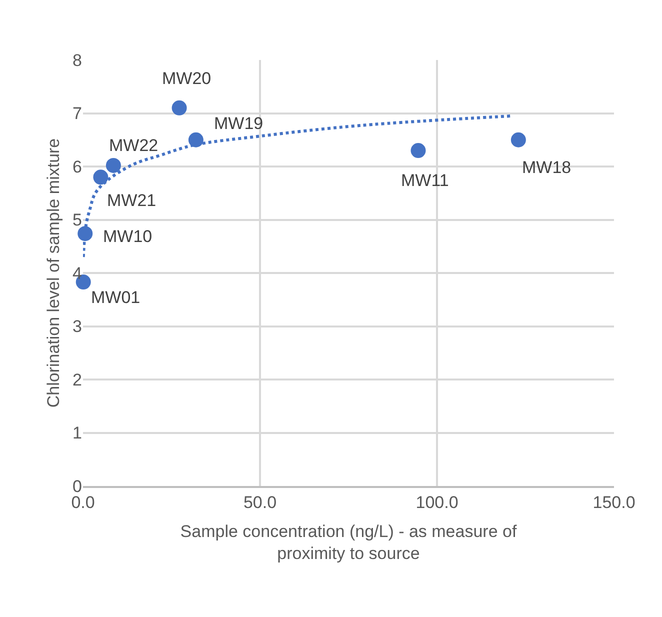  Describe the element at coordinates (614, 502) in the screenshot. I see `x-tick-label: 150.0` at that location.